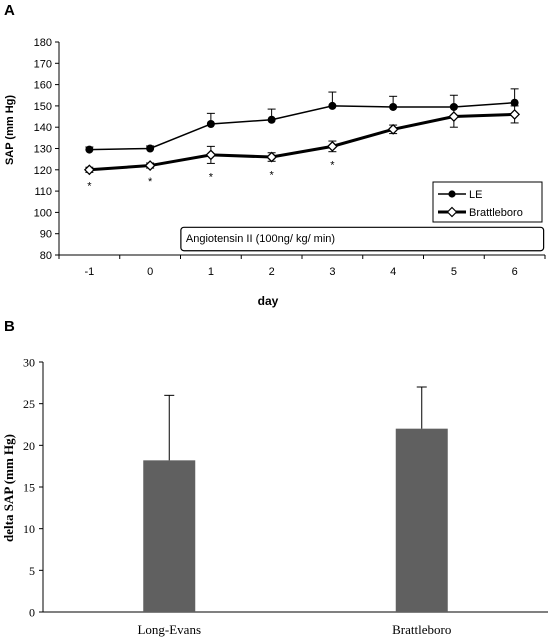 This screenshot has height=641, width=551. I want to click on panel-a-y-tick-label: 110, so click(43, 192).